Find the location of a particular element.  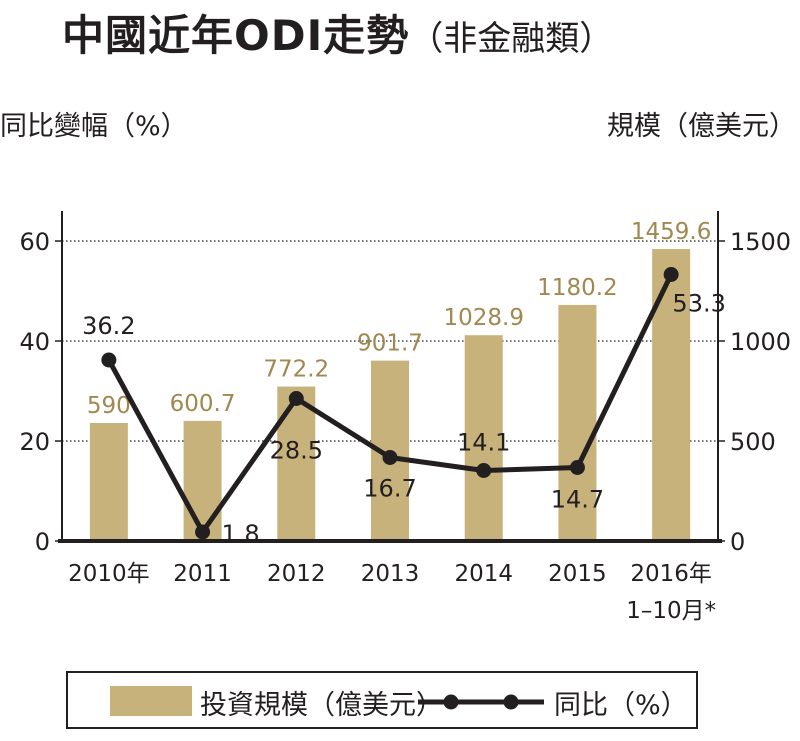

left-tick-label: 40 is located at coordinates (34, 342).